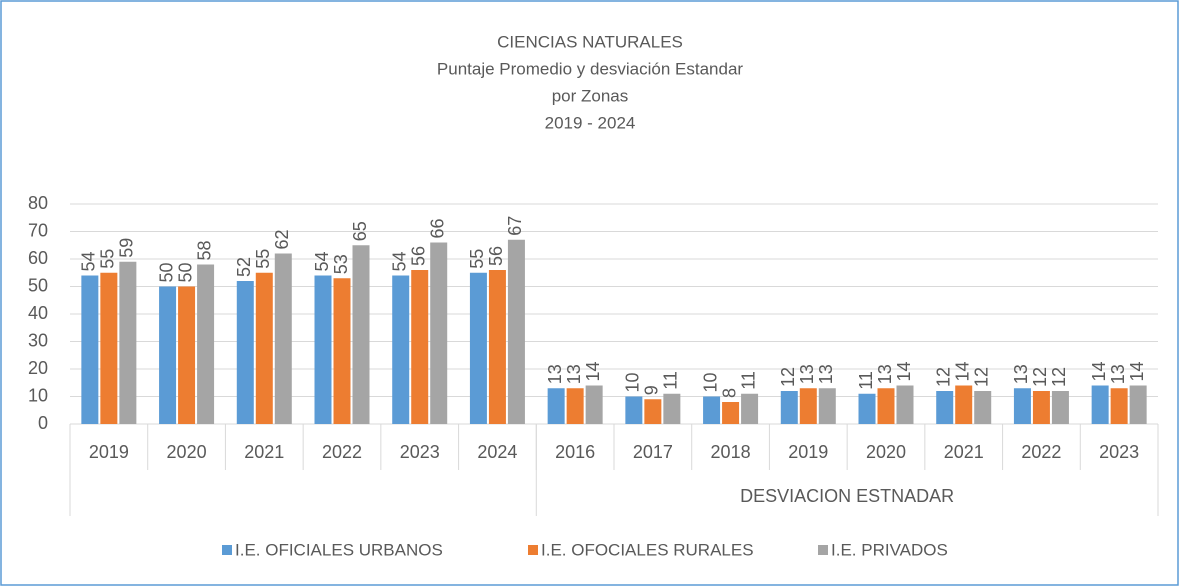 This screenshot has width=1179, height=586. Describe the element at coordinates (38, 258) in the screenshot. I see `y-tick-label: 60` at that location.